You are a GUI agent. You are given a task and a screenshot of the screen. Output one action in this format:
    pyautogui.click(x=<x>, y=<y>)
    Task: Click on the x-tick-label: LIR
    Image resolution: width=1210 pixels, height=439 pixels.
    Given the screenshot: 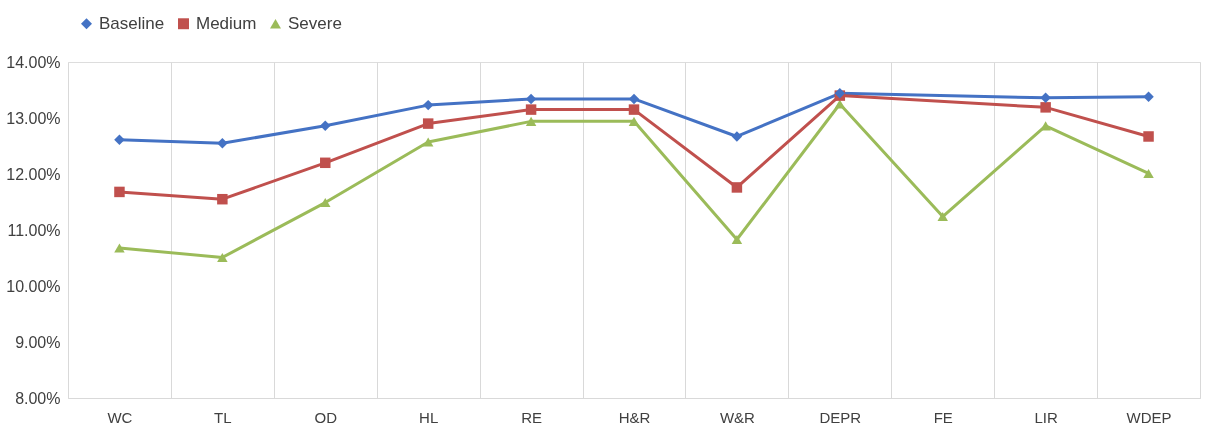 What is the action you would take?
    pyautogui.click(x=1046, y=417)
    